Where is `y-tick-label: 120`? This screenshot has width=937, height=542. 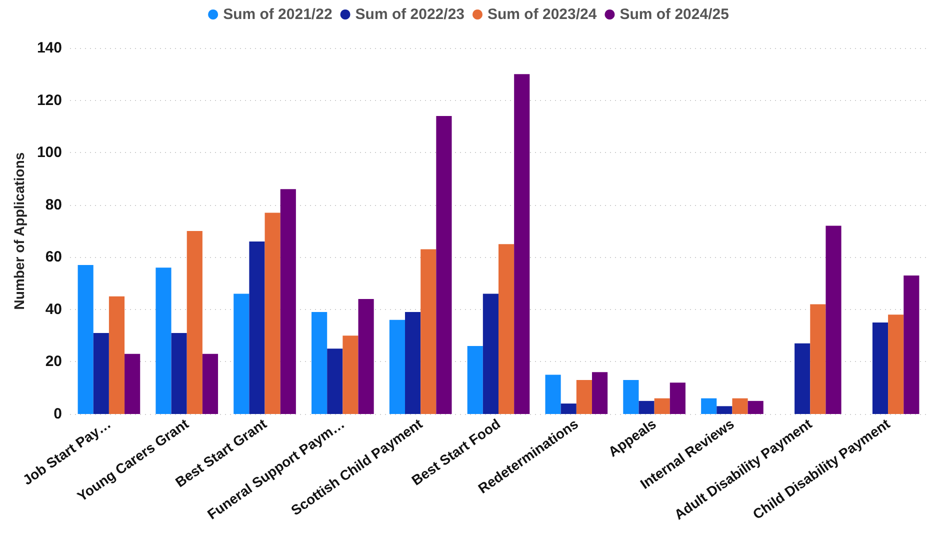
y-tick-label: 120 is located at coordinates (49, 100).